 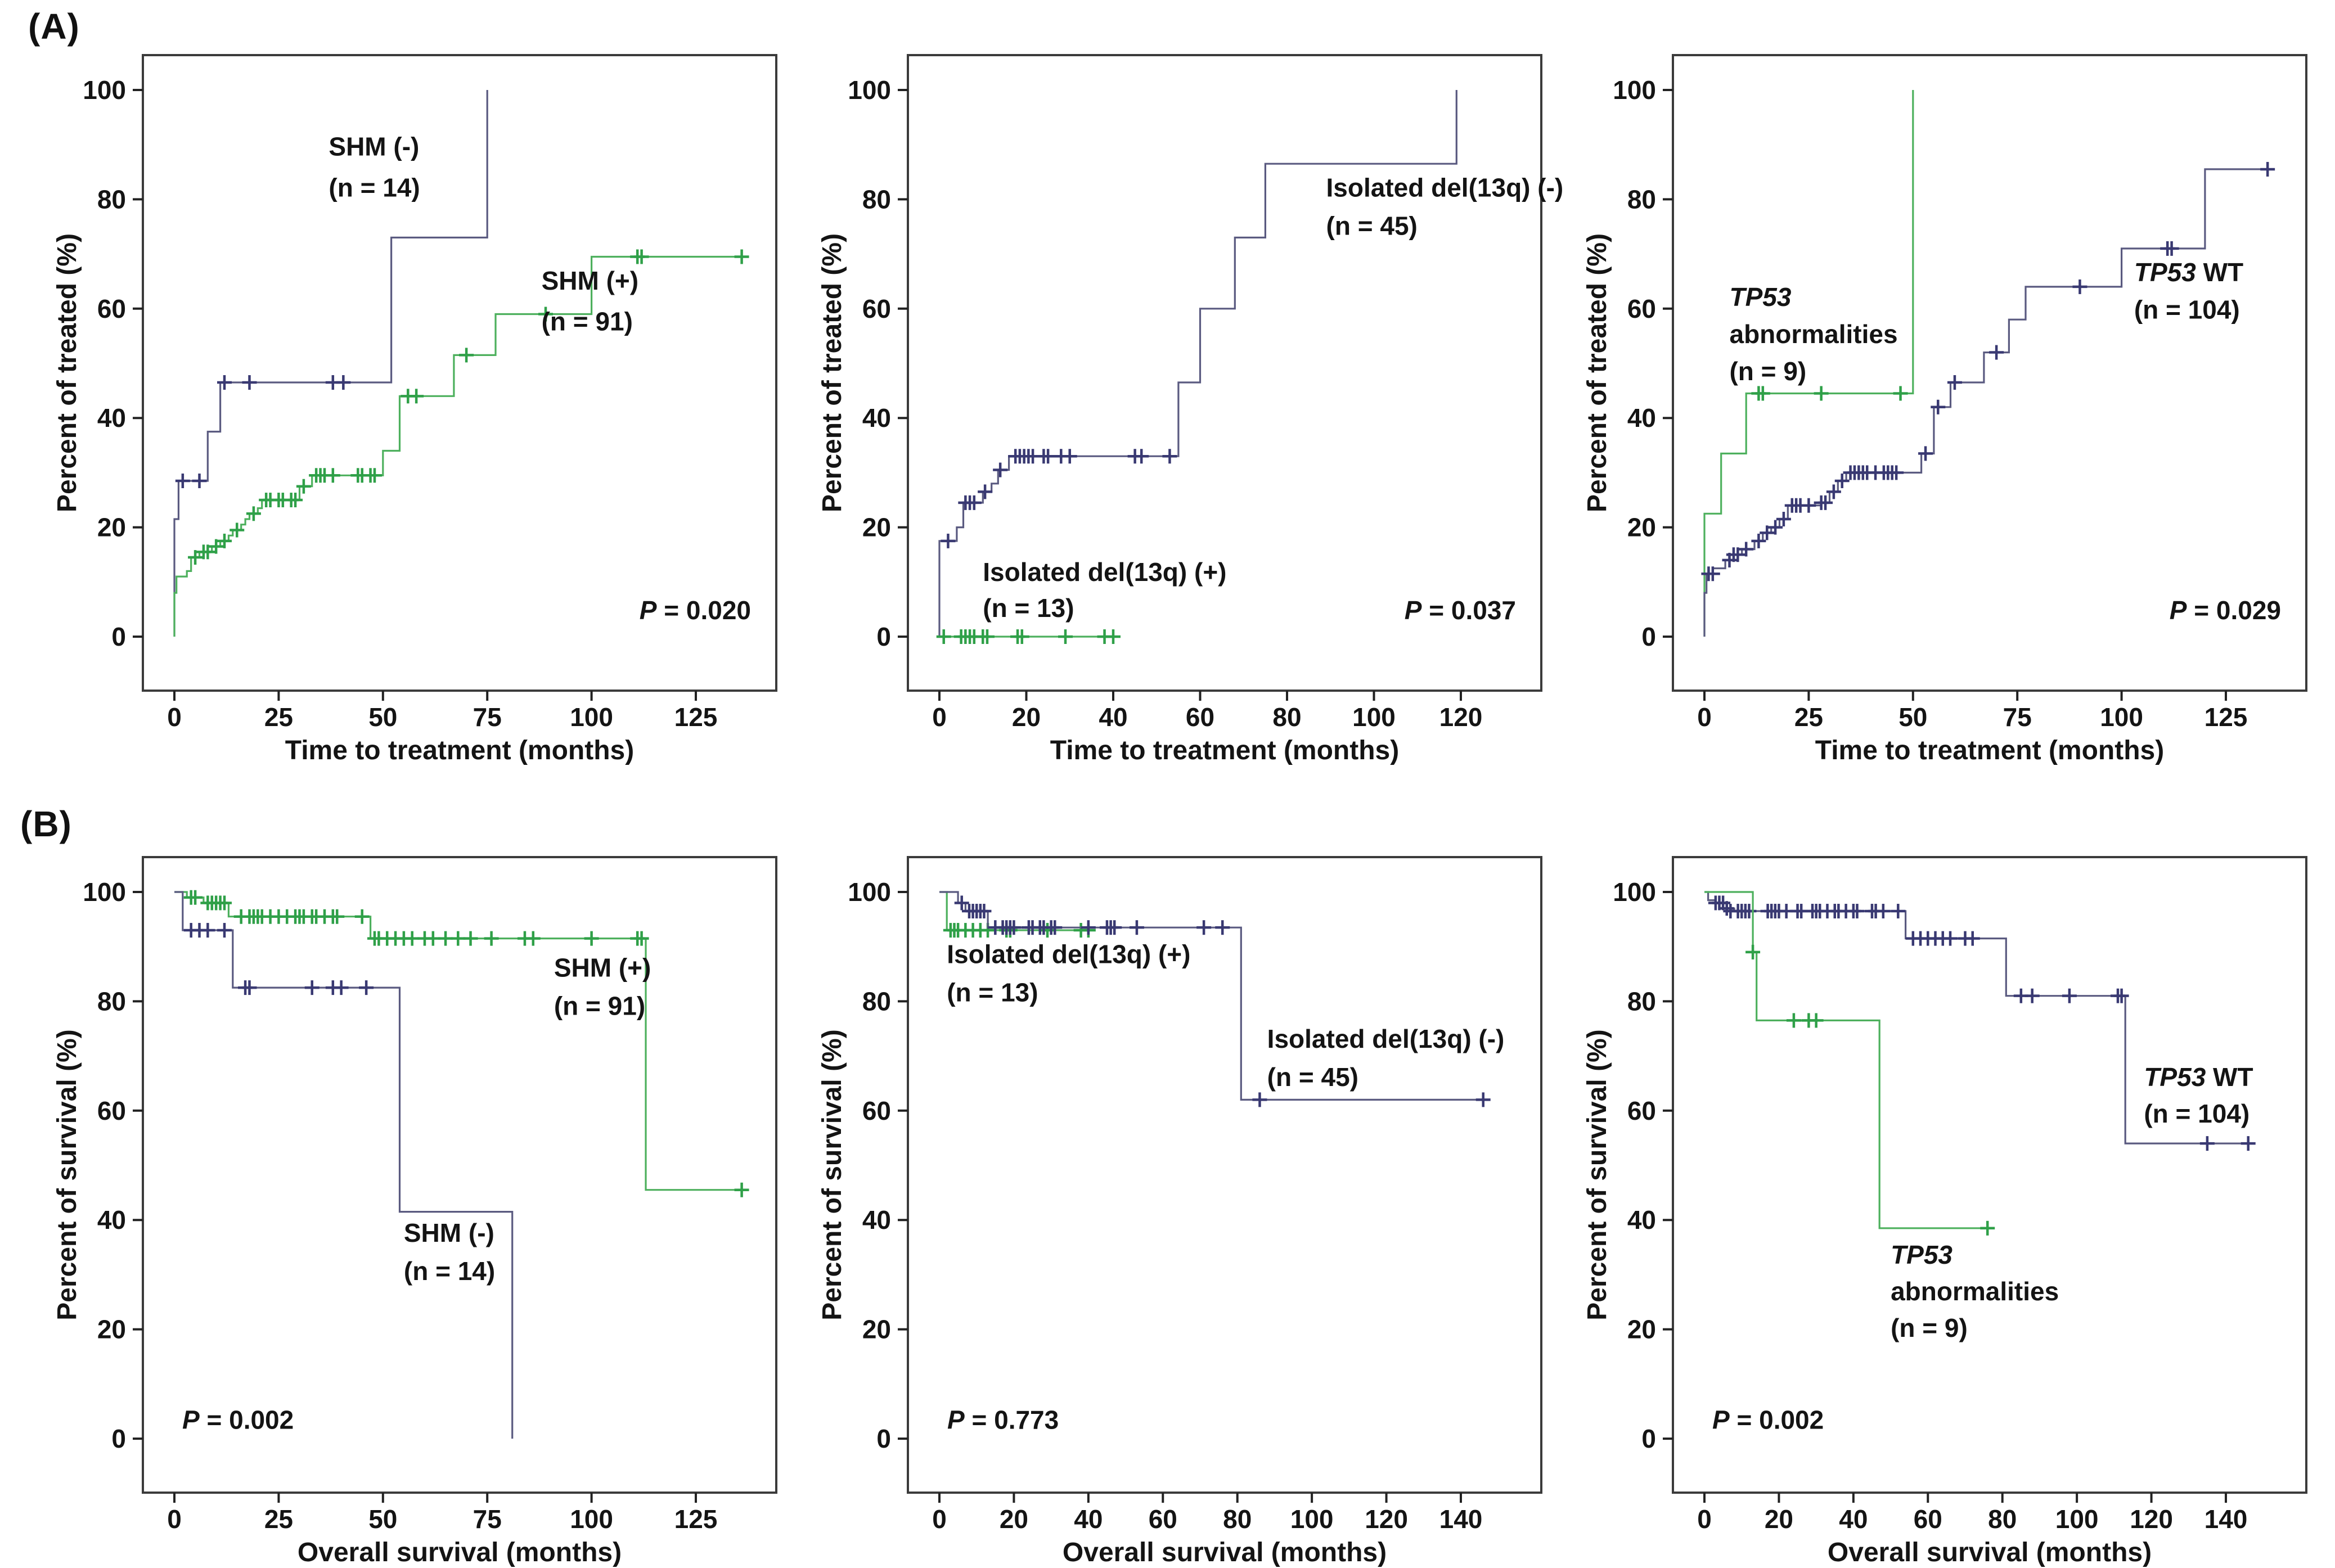 I want to click on annotation: (n = 13), so click(x=992, y=992).